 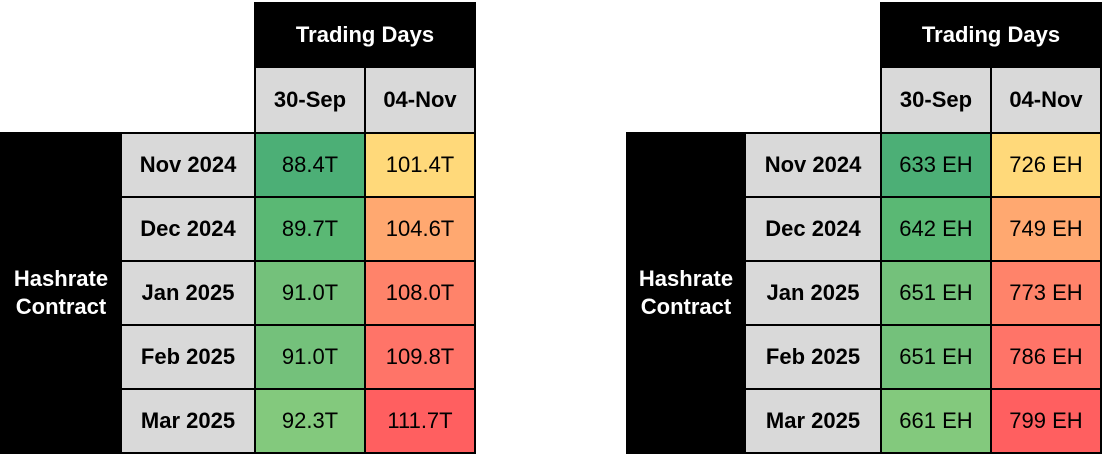 What do you see at coordinates (310, 165) in the screenshot?
I see `value-cell: 88.4T` at bounding box center [310, 165].